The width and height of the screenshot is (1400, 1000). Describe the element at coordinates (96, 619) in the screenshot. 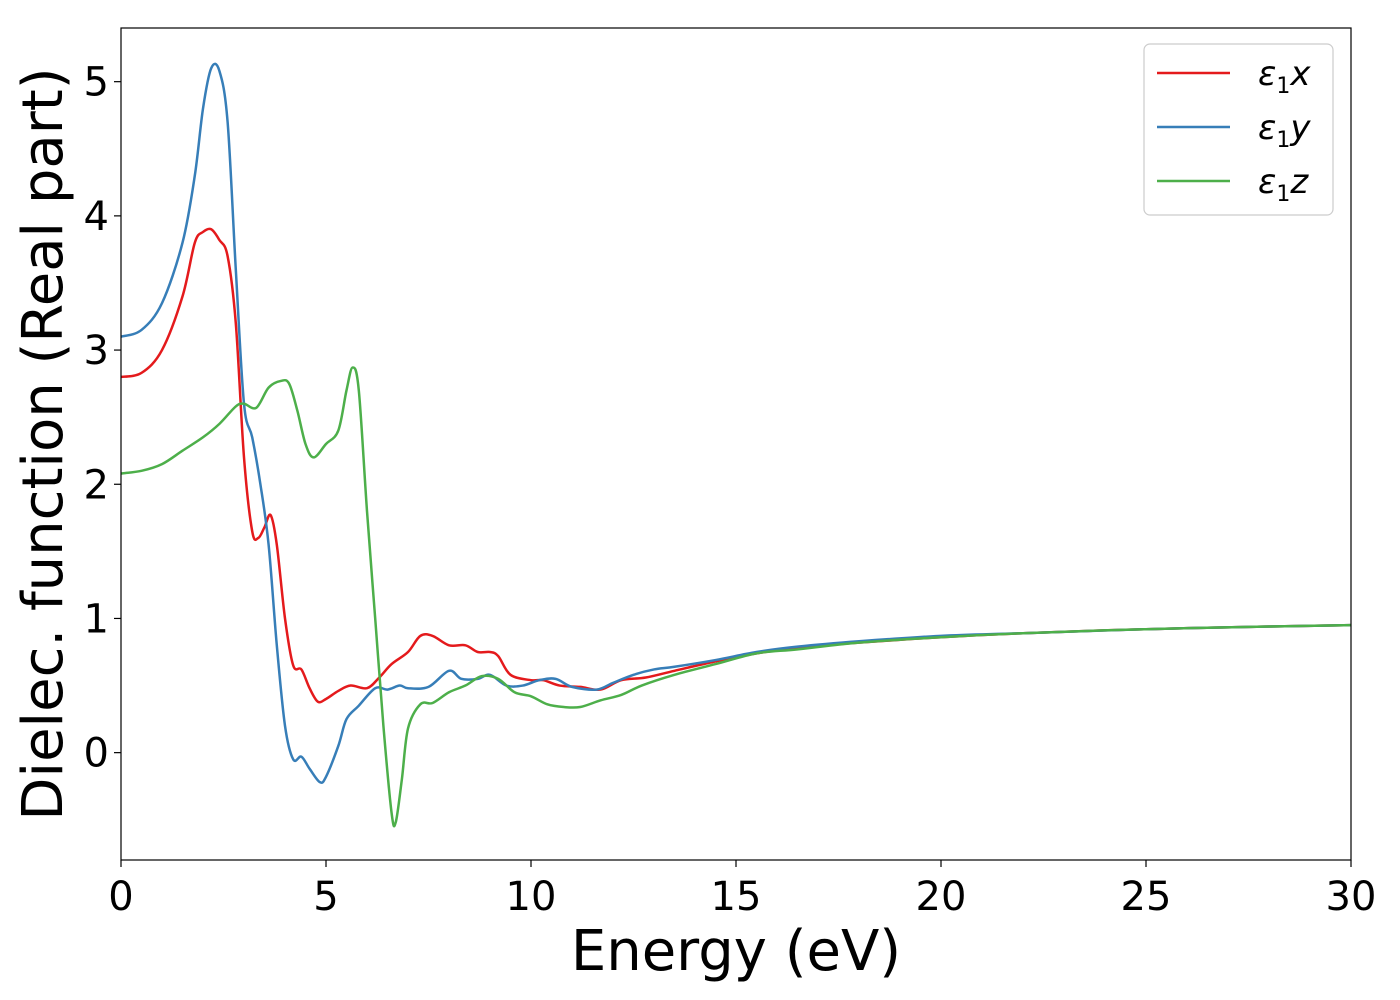

I see `y-tick-label: 1` at that location.